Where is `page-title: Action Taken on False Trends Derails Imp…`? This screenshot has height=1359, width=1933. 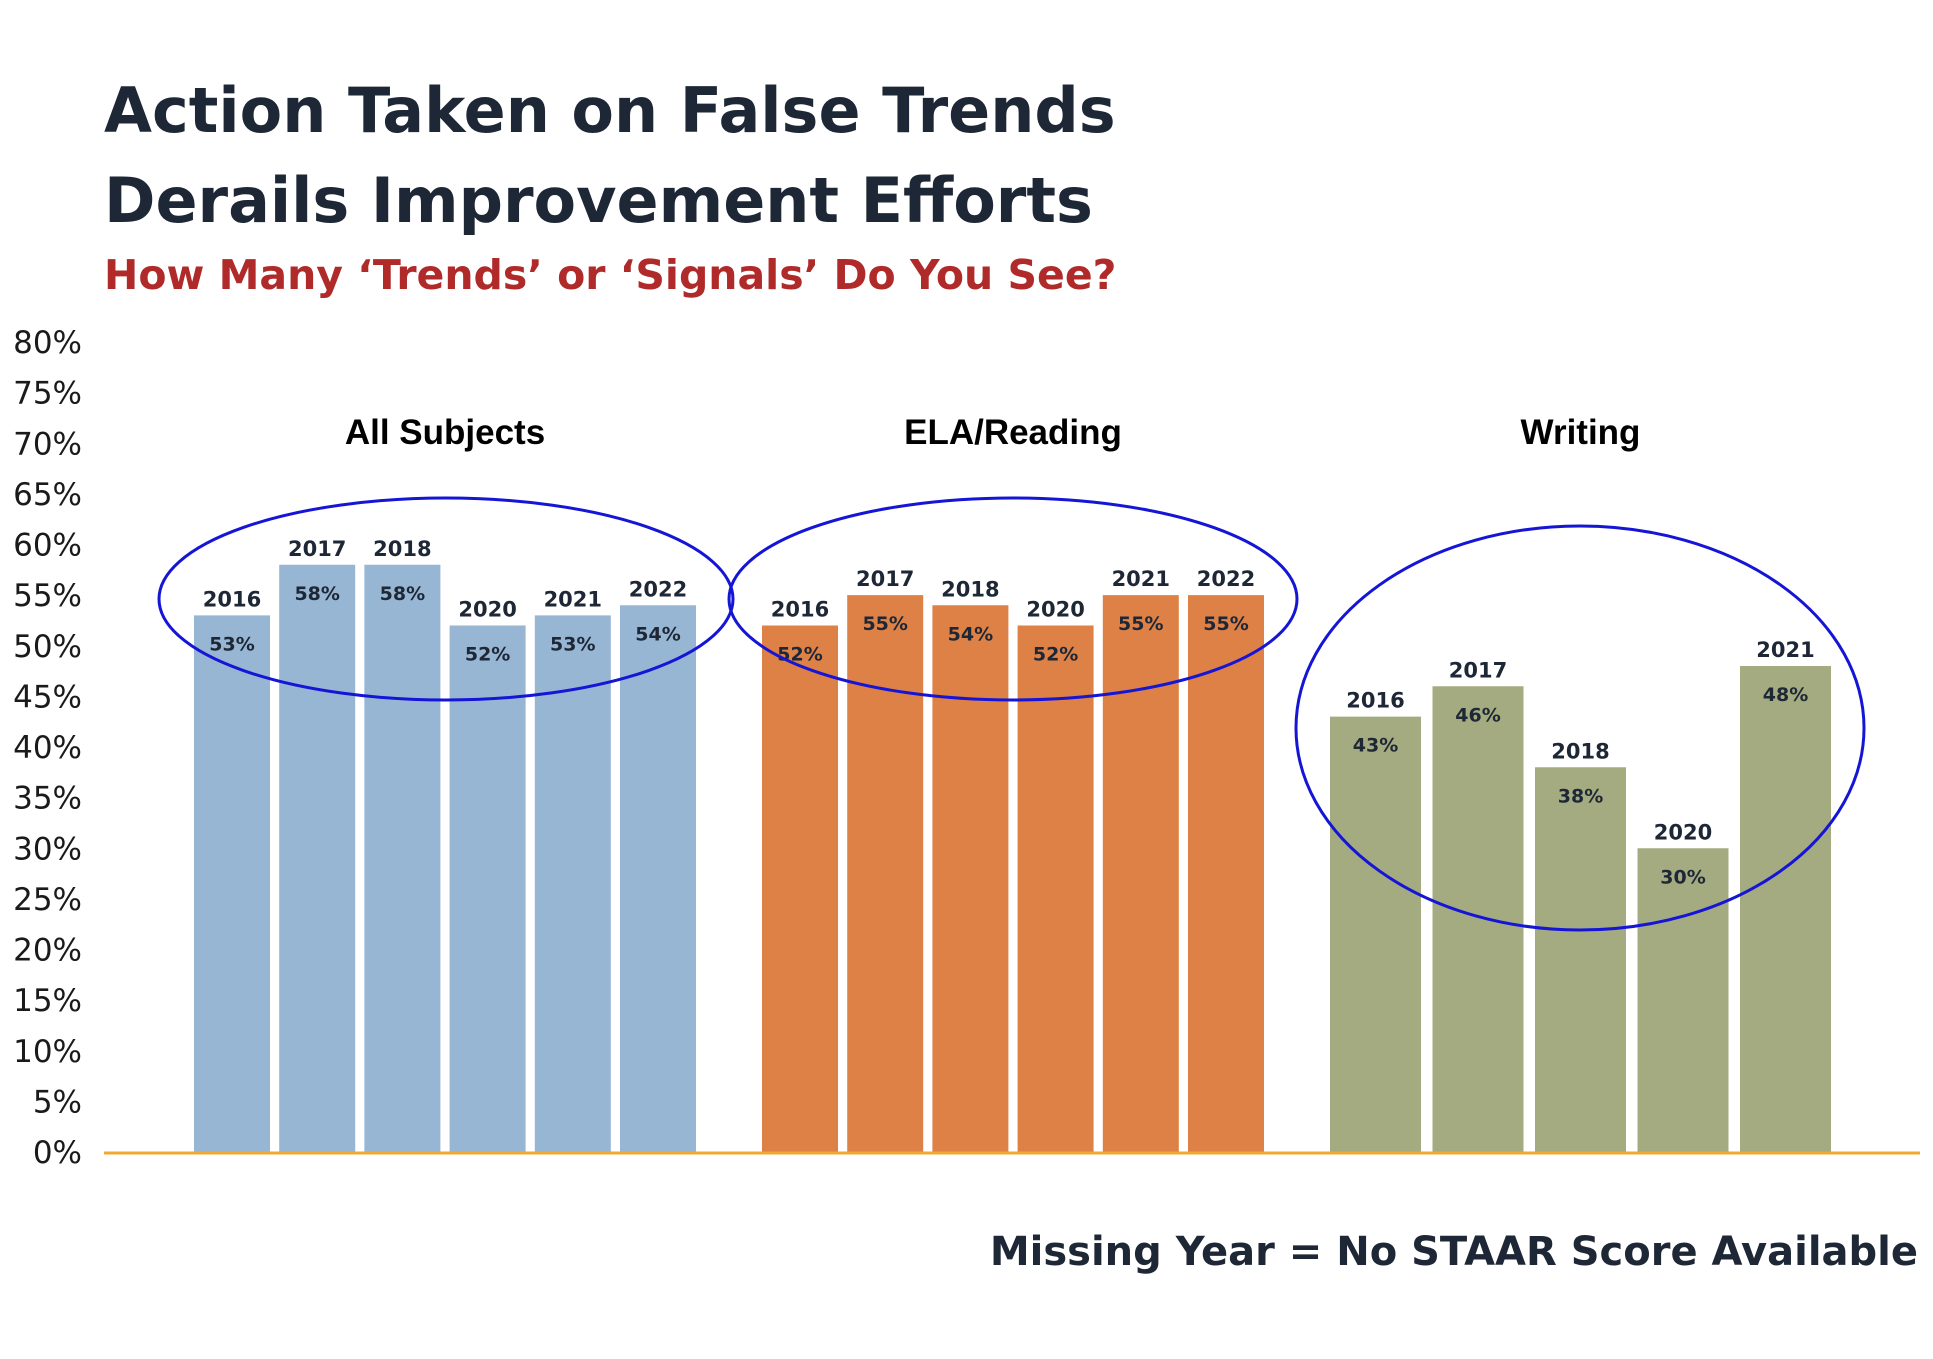 page-title: Action Taken on False Trends Derails Imp… is located at coordinates (610, 156).